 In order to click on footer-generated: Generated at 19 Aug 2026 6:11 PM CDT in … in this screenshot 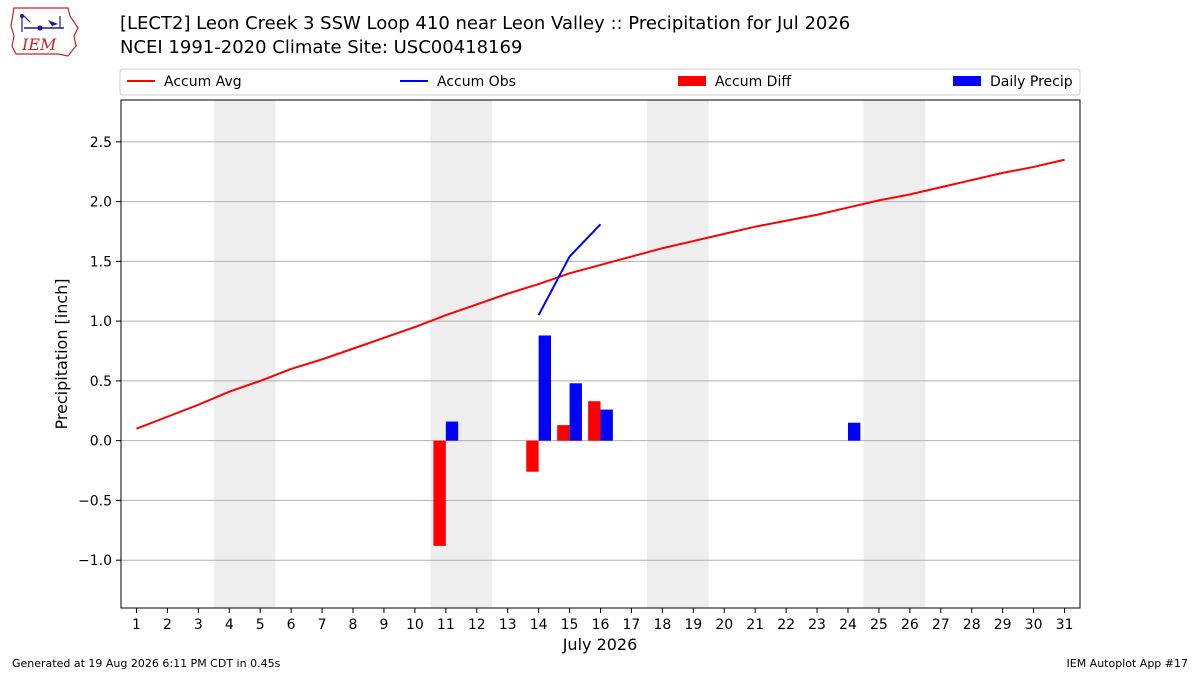, I will do `click(146, 663)`.